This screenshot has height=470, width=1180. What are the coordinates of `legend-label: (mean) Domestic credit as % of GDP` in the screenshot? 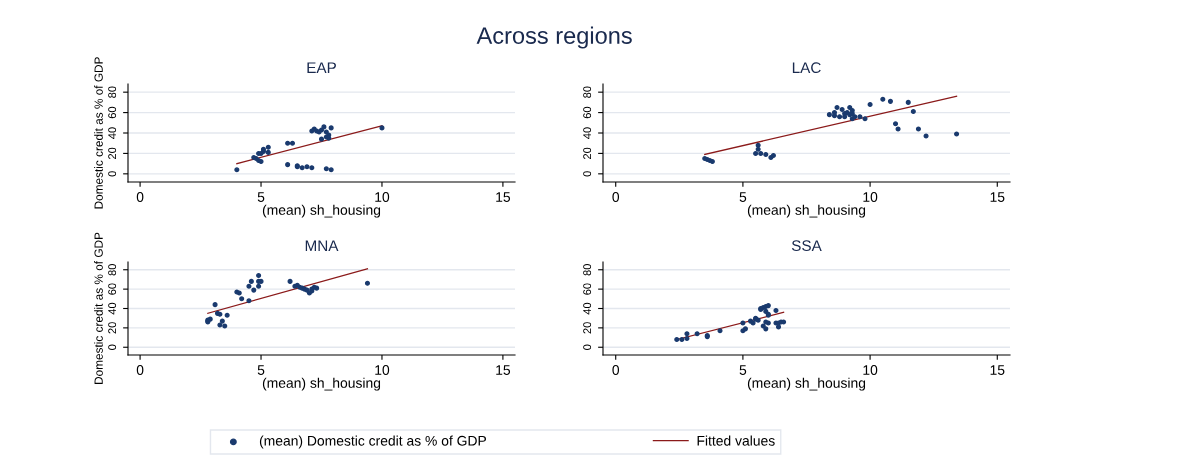 It's located at (373, 442).